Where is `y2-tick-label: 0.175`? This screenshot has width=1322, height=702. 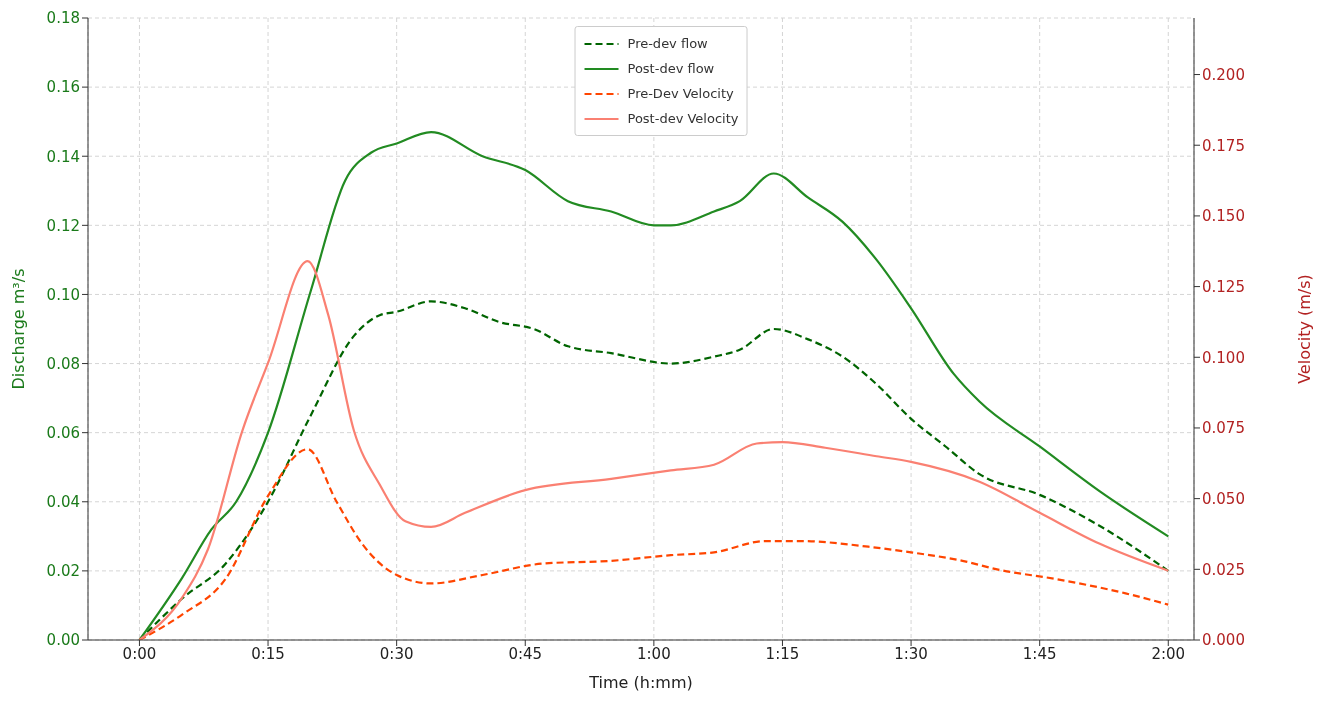 y2-tick-label: 0.175 is located at coordinates (1223, 145).